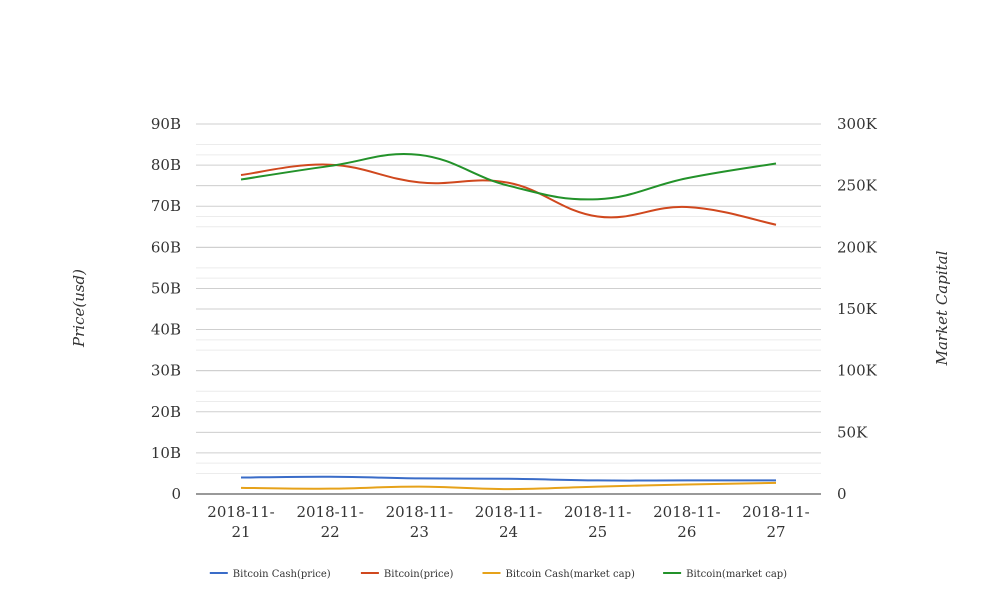 This screenshot has width=1008, height=616. I want to click on y-tick-label: 20B, so click(166, 412).